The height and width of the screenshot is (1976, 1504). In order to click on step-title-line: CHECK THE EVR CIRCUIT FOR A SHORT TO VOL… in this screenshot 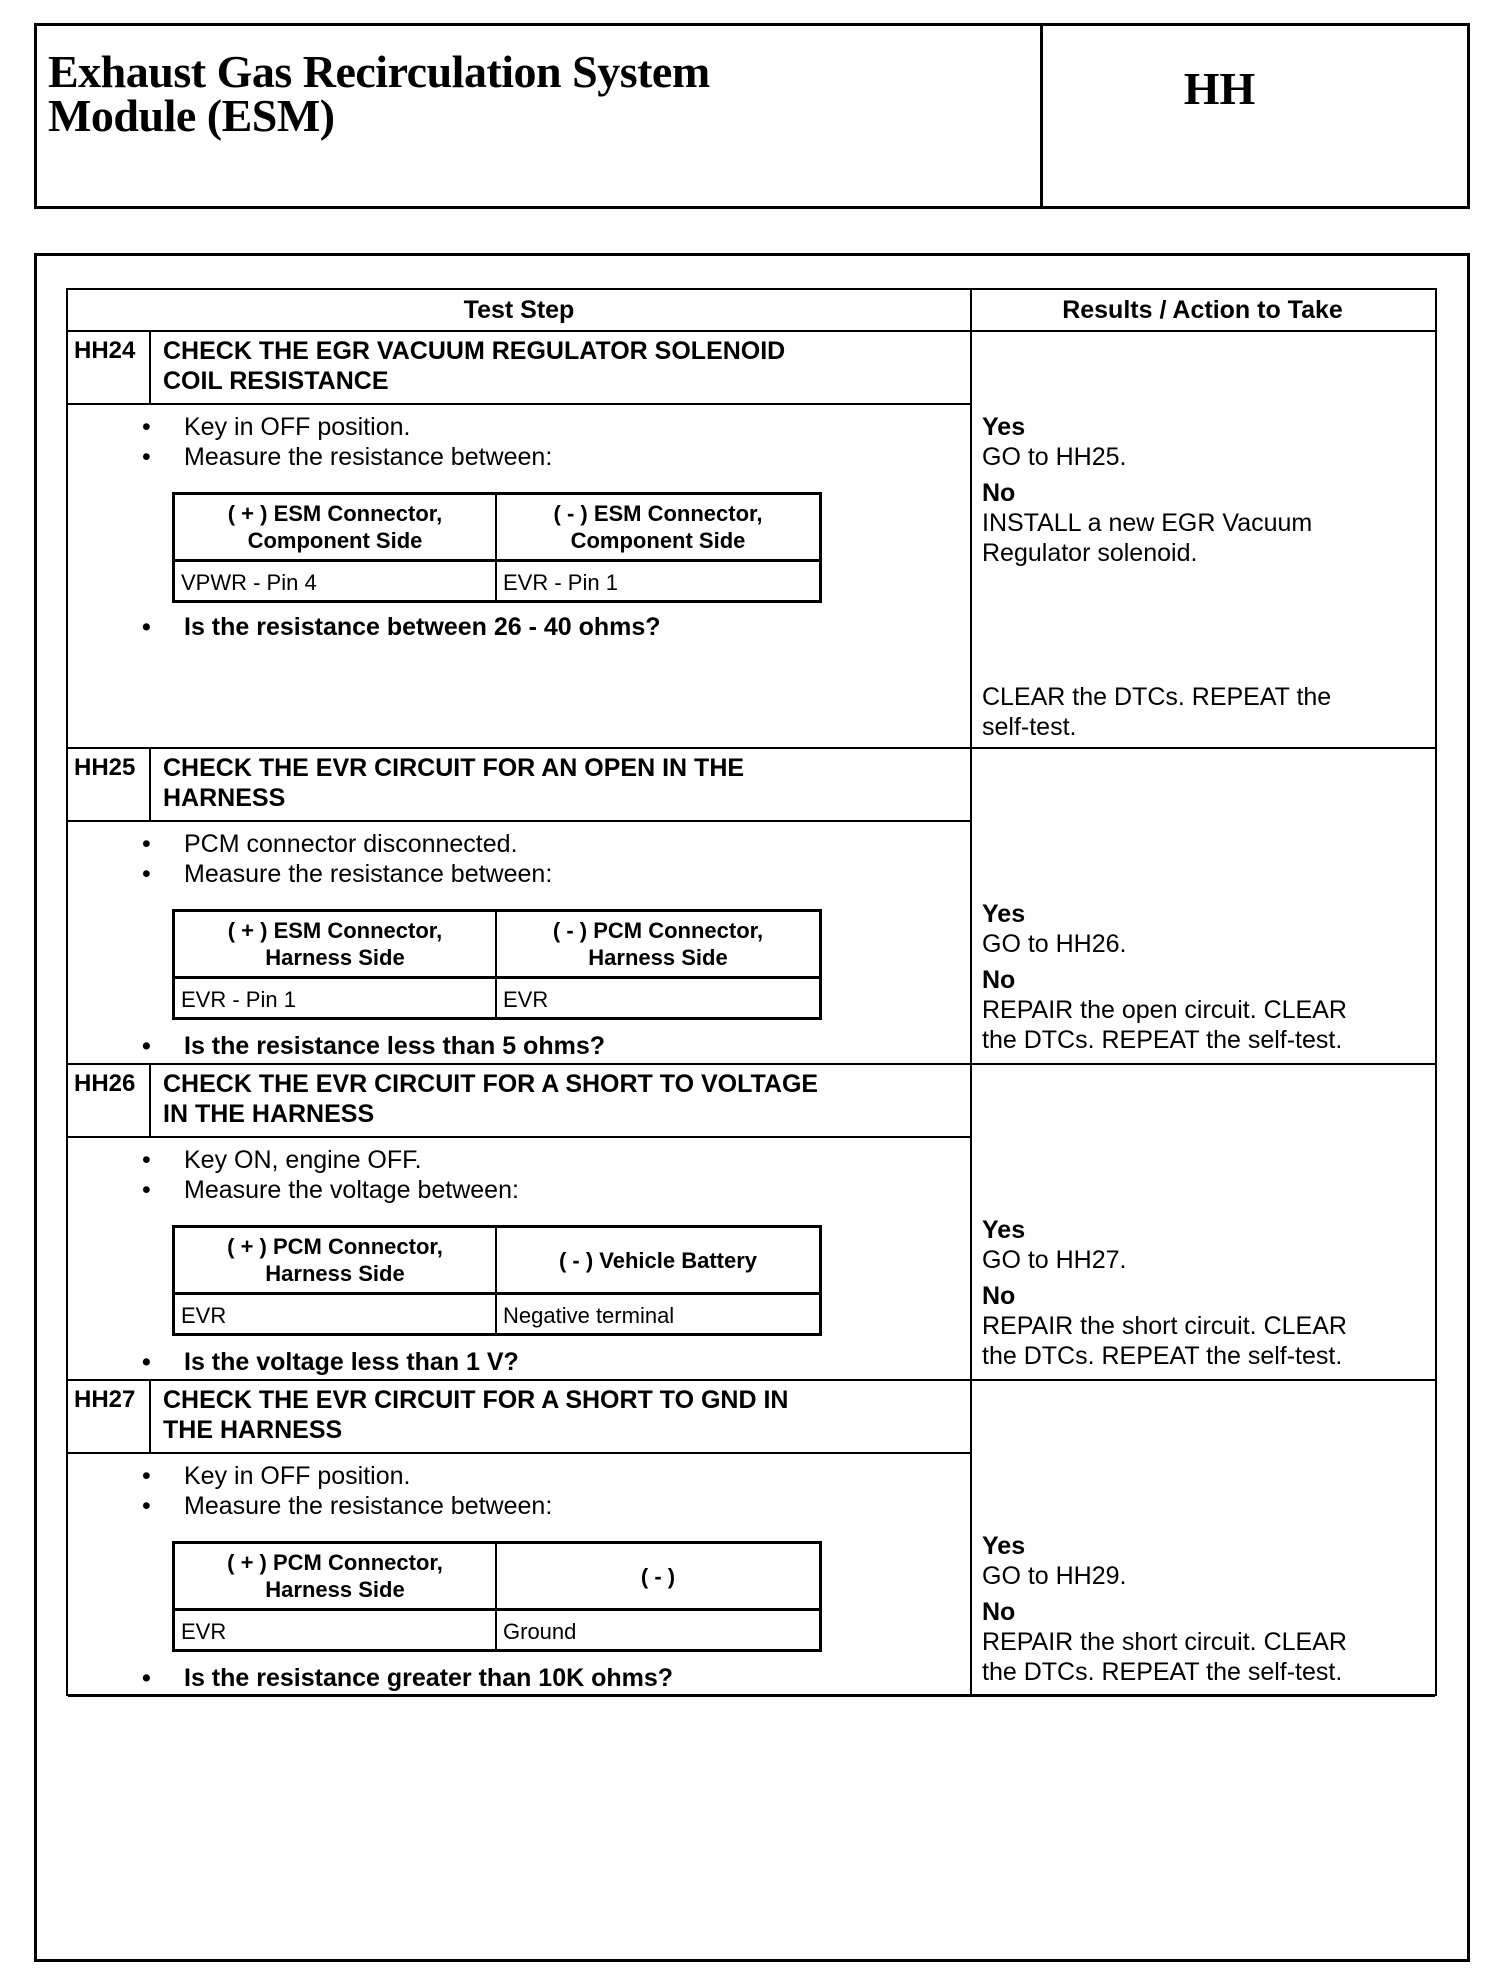, I will do `click(491, 1084)`.